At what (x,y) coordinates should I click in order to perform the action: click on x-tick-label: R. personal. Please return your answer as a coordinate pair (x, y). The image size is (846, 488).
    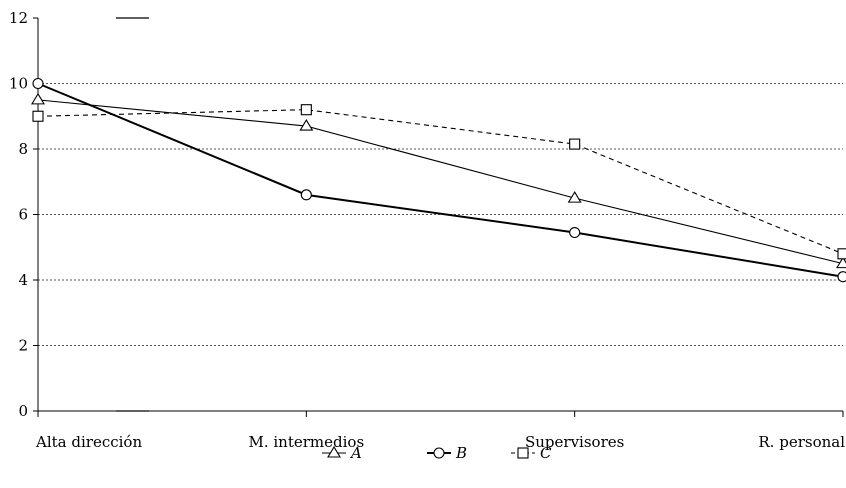
    Looking at the image, I should click on (801, 442).